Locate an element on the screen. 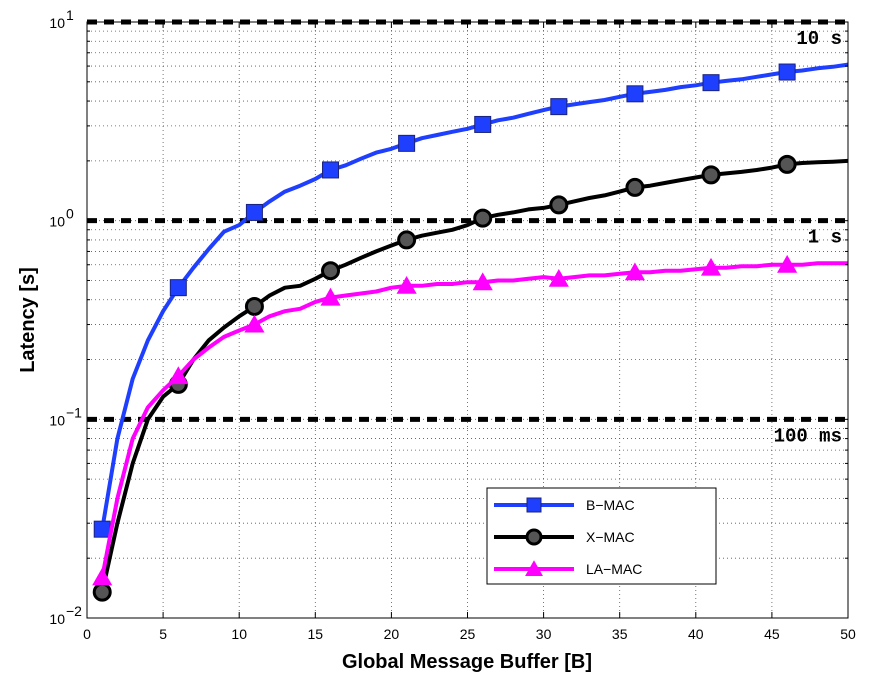 This screenshot has width=873, height=675. x-axis-title: Global Message Buffer [B] is located at coordinates (467, 662).